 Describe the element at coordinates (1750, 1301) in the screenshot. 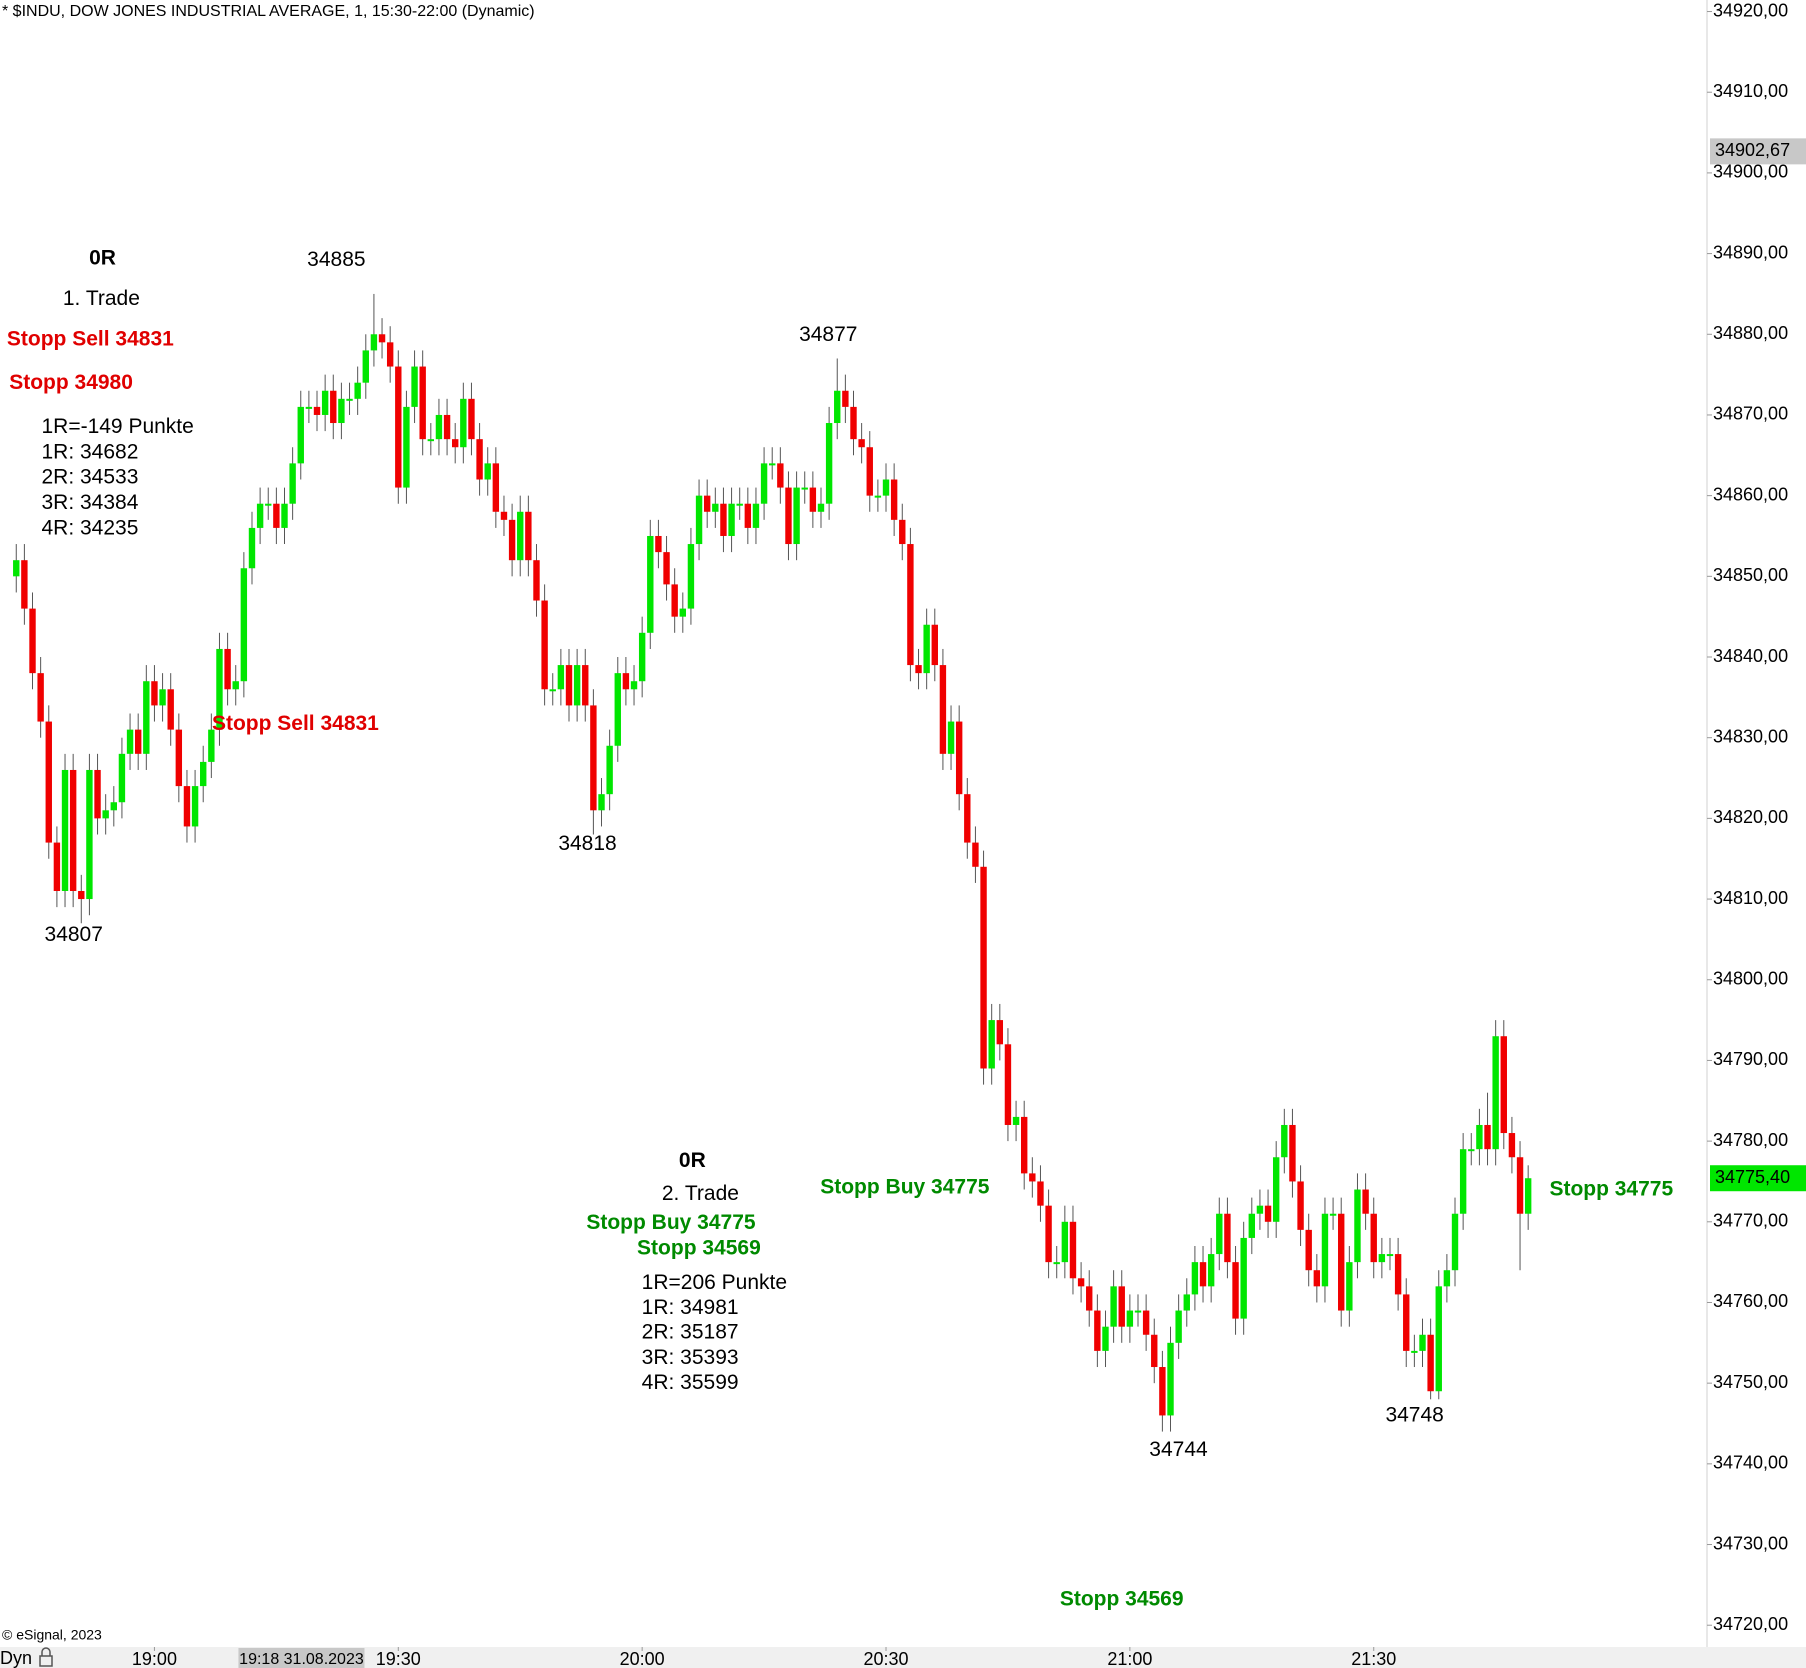

I see `y-tick-label: 34760,00` at that location.